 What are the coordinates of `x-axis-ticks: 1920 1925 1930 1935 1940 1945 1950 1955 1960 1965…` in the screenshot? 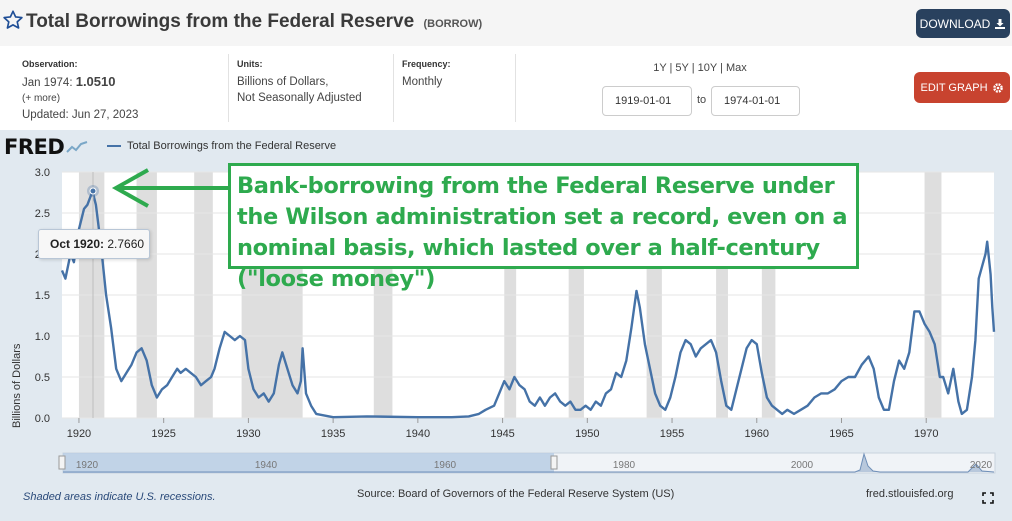 It's located at (502, 429).